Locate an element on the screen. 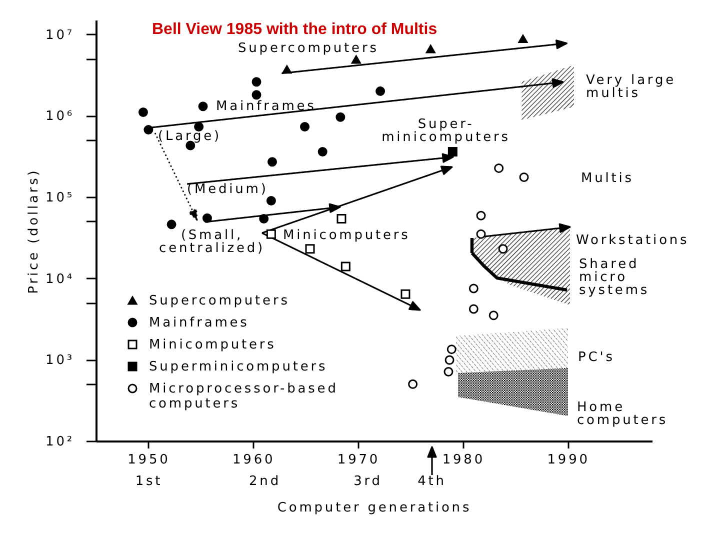 The height and width of the screenshot is (540, 720). y-tick-label: 10⁵ is located at coordinates (60, 198).